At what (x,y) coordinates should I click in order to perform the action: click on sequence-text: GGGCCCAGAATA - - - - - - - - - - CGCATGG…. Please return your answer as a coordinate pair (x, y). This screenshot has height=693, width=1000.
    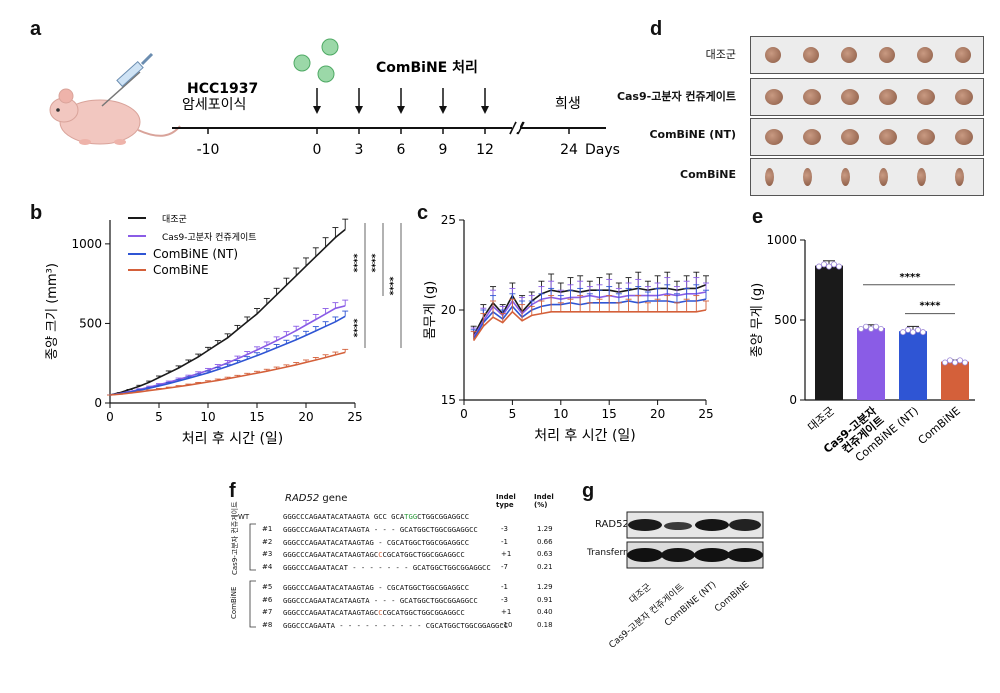
    Looking at the image, I should click on (396, 625).